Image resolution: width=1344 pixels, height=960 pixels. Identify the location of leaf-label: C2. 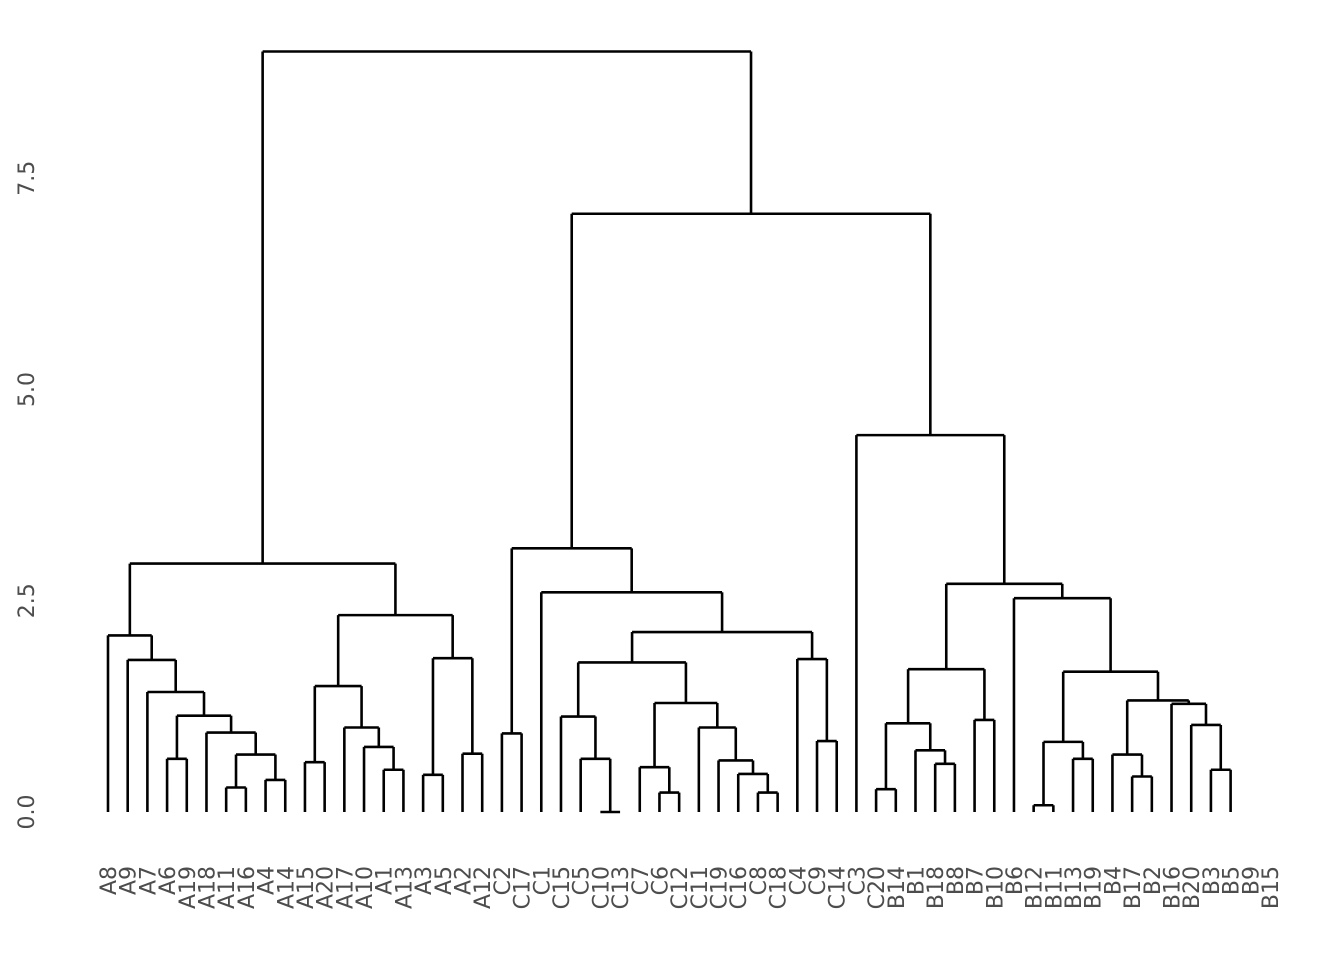
(503, 880).